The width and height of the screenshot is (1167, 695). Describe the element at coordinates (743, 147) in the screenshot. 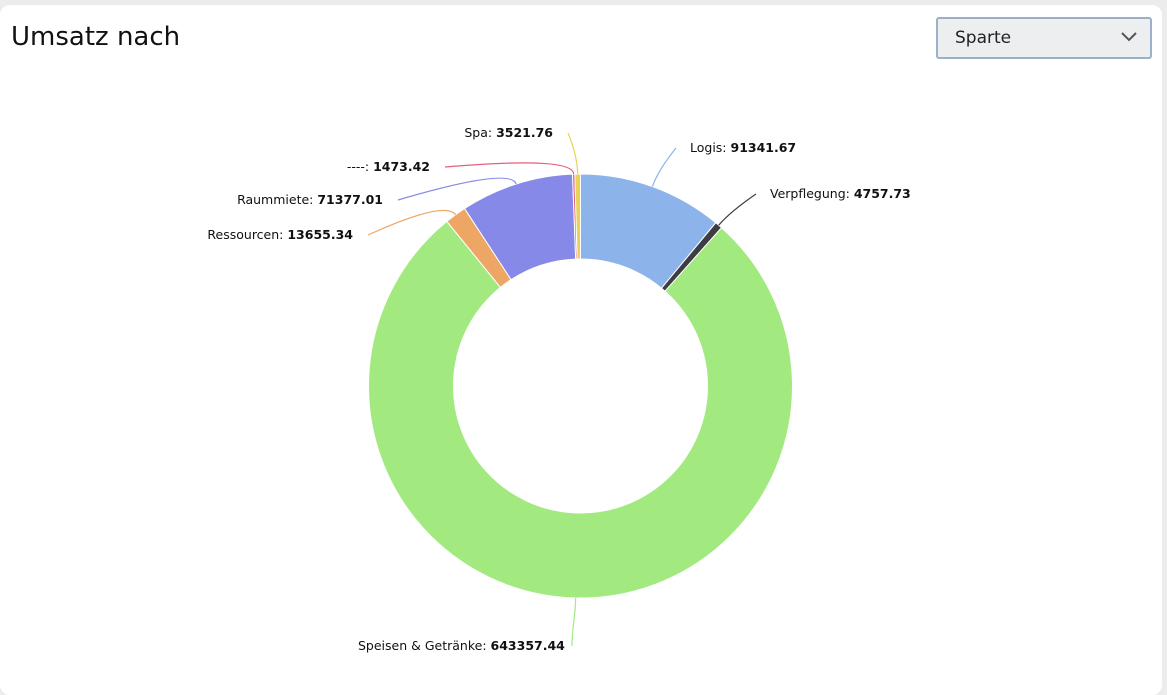

I see `slice-label: Logis: 91341.67` at that location.